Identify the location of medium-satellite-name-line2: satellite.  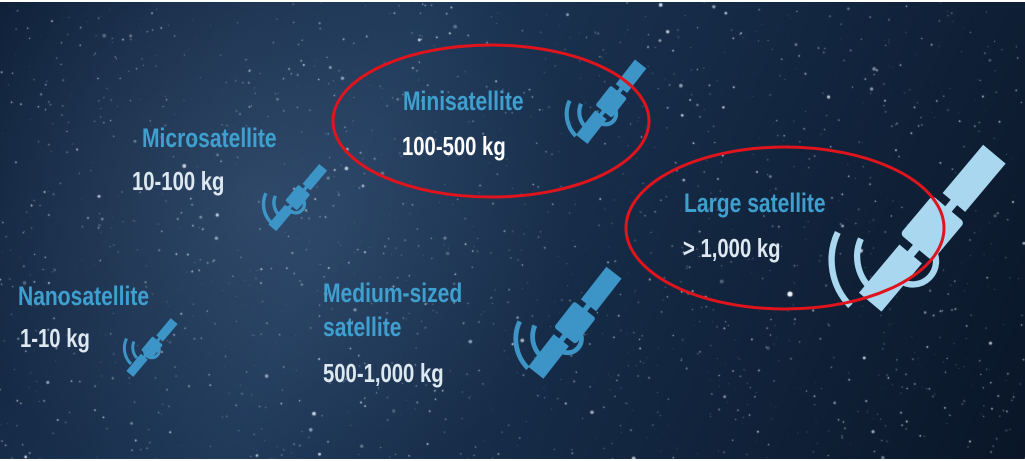
(362, 327).